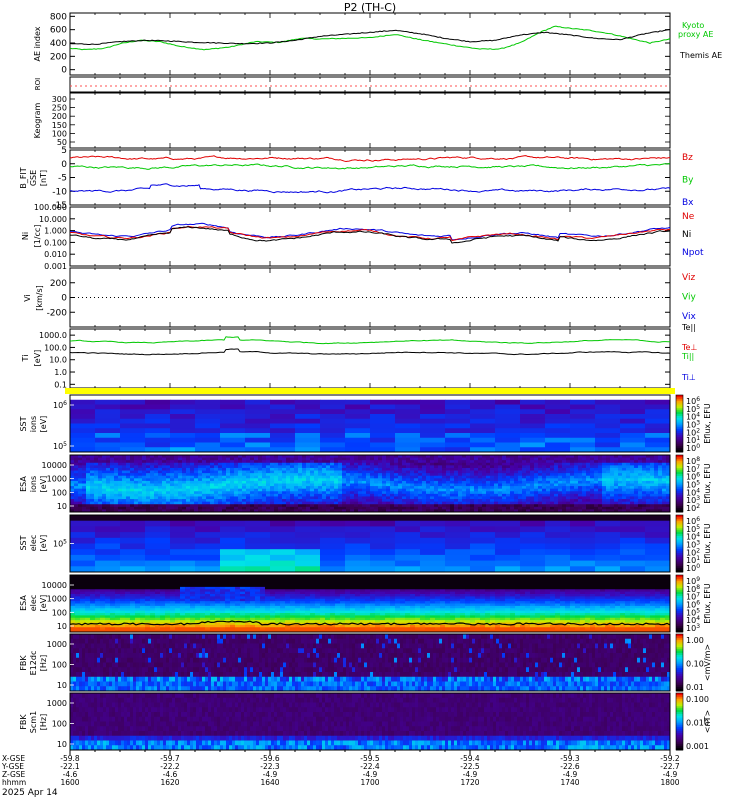 The height and width of the screenshot is (804, 750). I want to click on ae-legend-proxy: proxy AE, so click(695, 34).